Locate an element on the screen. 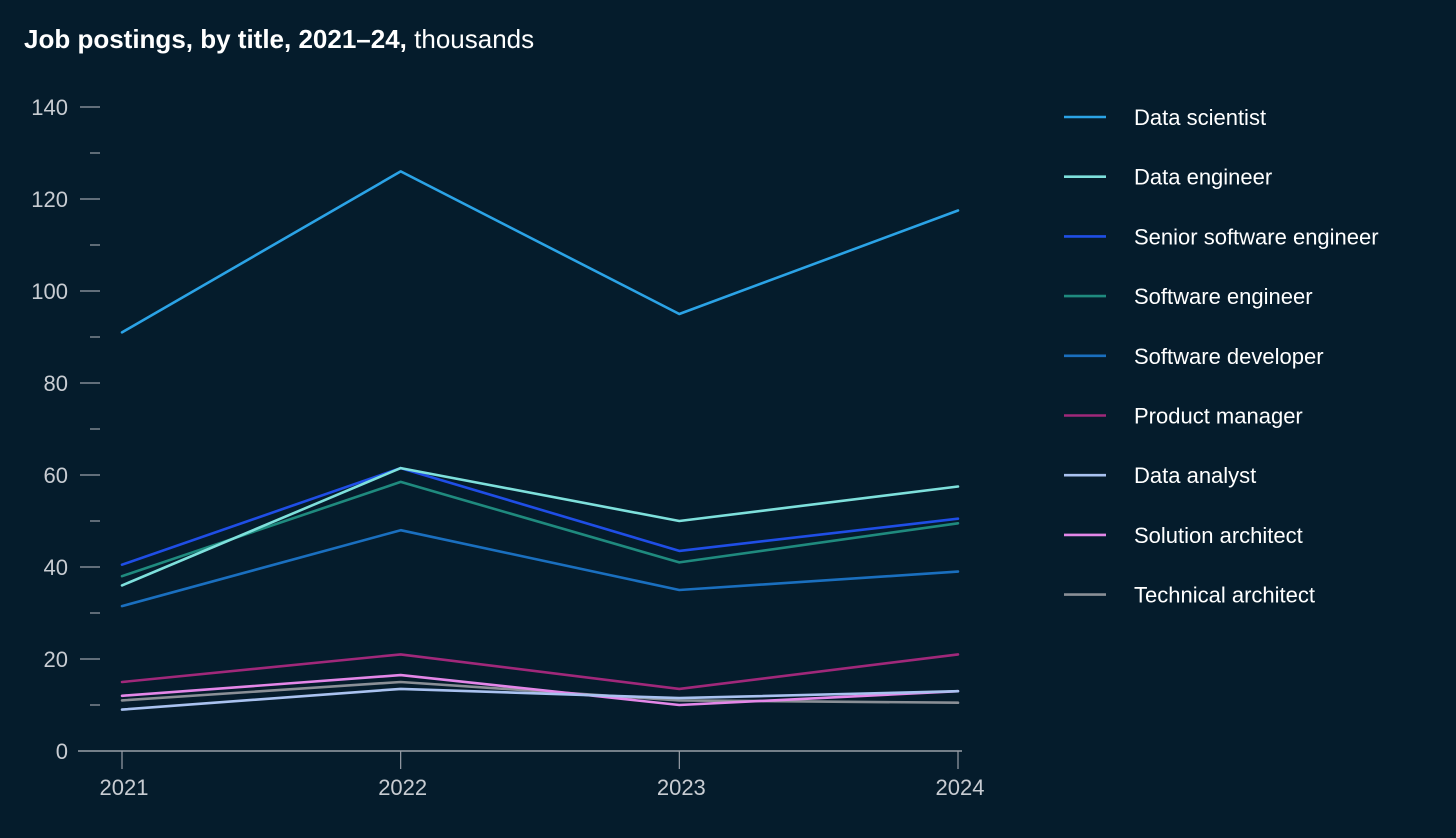 This screenshot has height=838, width=1456. series-line-data-analyst is located at coordinates (540, 699).